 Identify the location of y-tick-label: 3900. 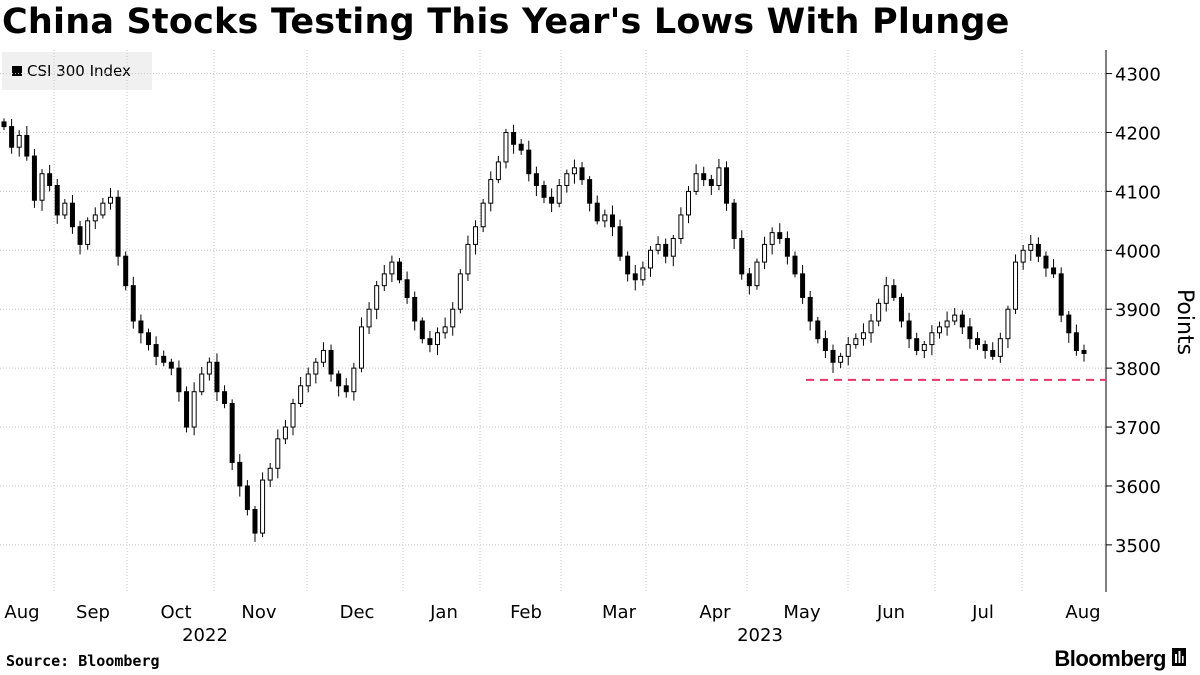
(1138, 310).